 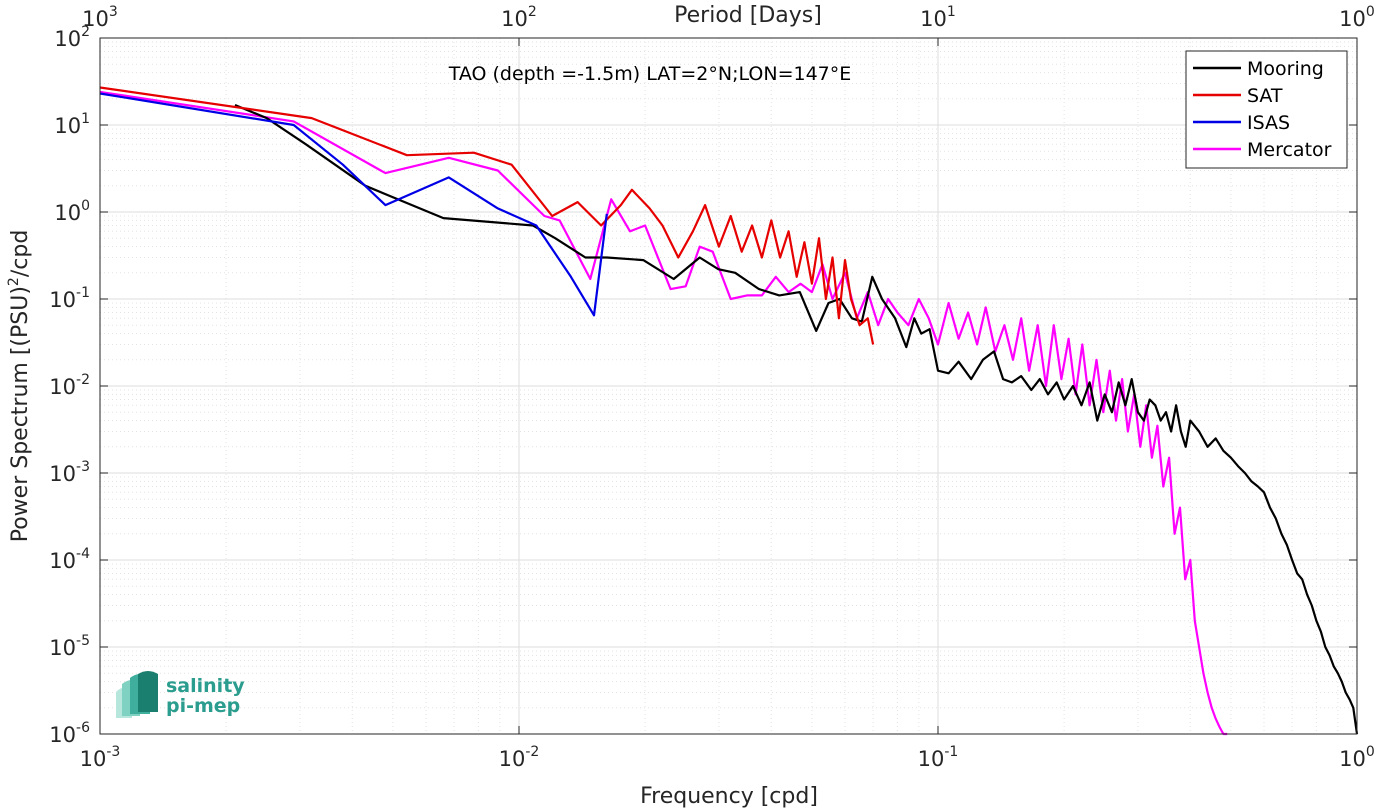 What do you see at coordinates (353, 204) in the screenshot?
I see `series-line-isas` at bounding box center [353, 204].